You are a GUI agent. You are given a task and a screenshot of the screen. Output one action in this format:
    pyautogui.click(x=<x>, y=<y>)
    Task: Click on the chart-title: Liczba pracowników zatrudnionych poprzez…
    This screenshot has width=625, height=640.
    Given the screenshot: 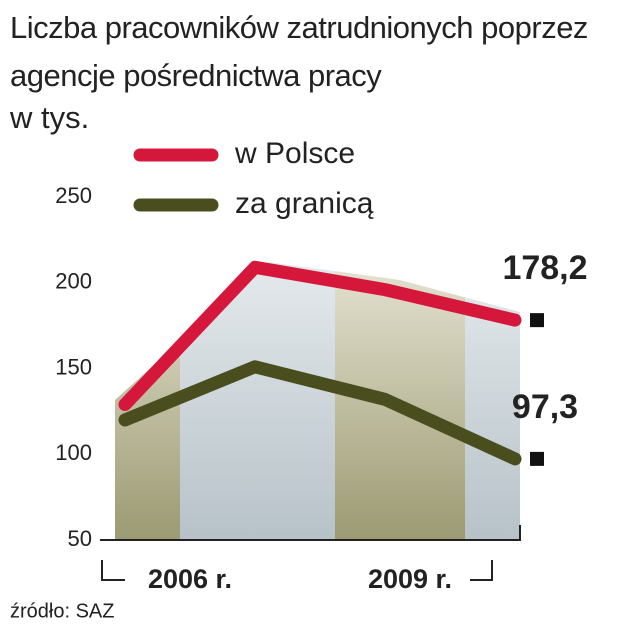 What is the action you would take?
    pyautogui.click(x=299, y=51)
    